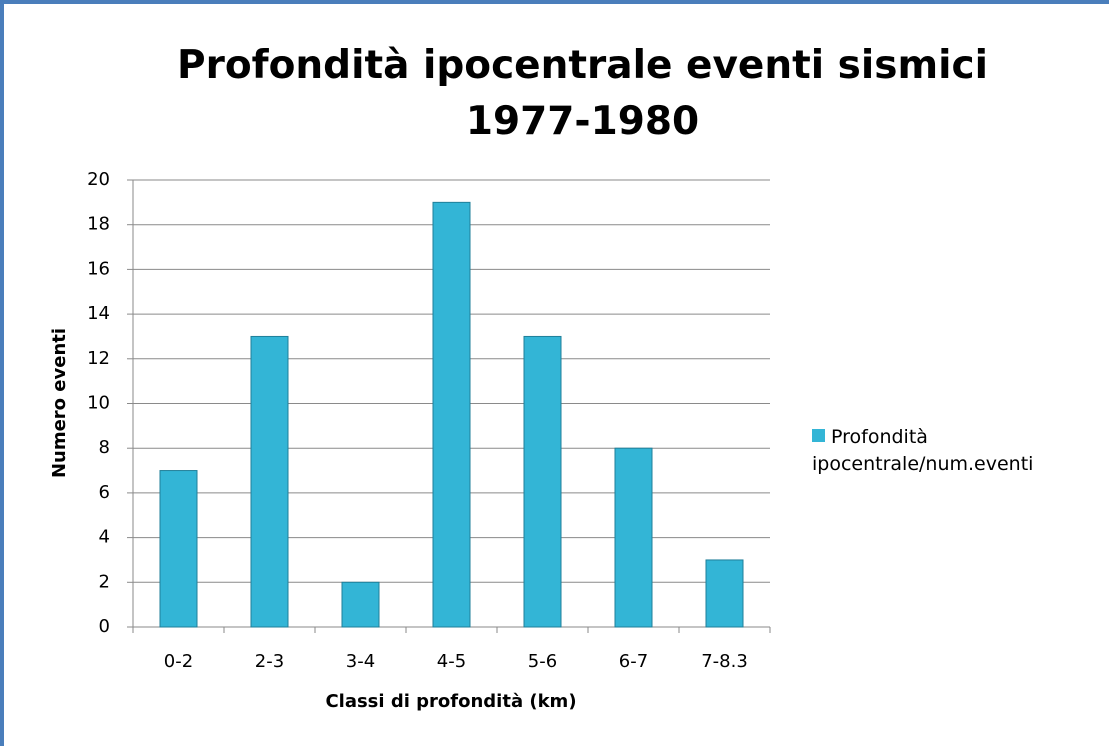 Image resolution: width=1109 pixels, height=746 pixels. Describe the element at coordinates (269, 661) in the screenshot. I see `x-tick-label: 2-3` at that location.